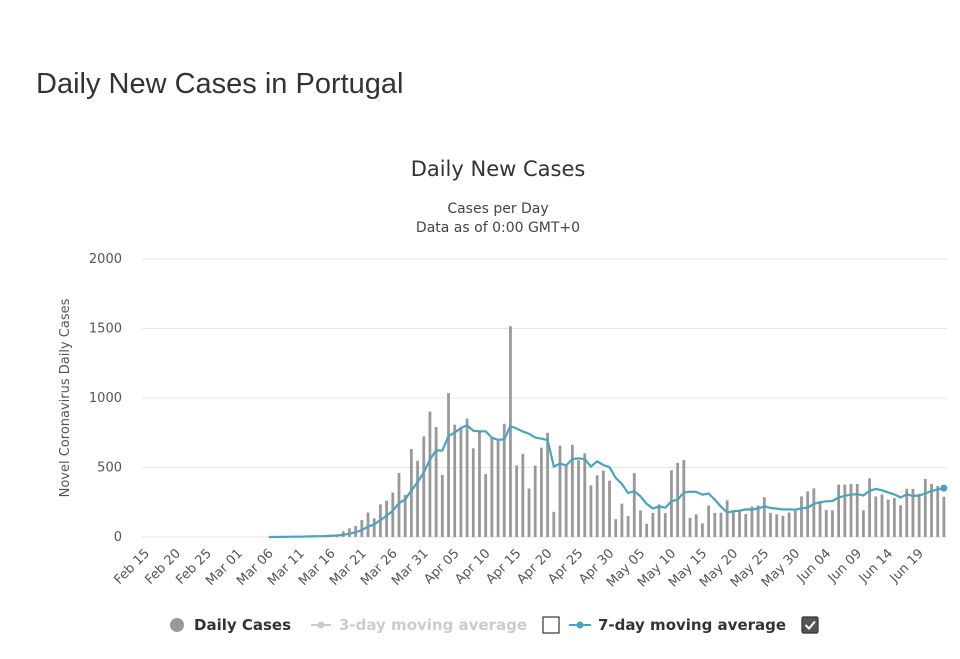  What do you see at coordinates (433, 625) in the screenshot?
I see `legend-3day-average: 3-day moving average` at bounding box center [433, 625].